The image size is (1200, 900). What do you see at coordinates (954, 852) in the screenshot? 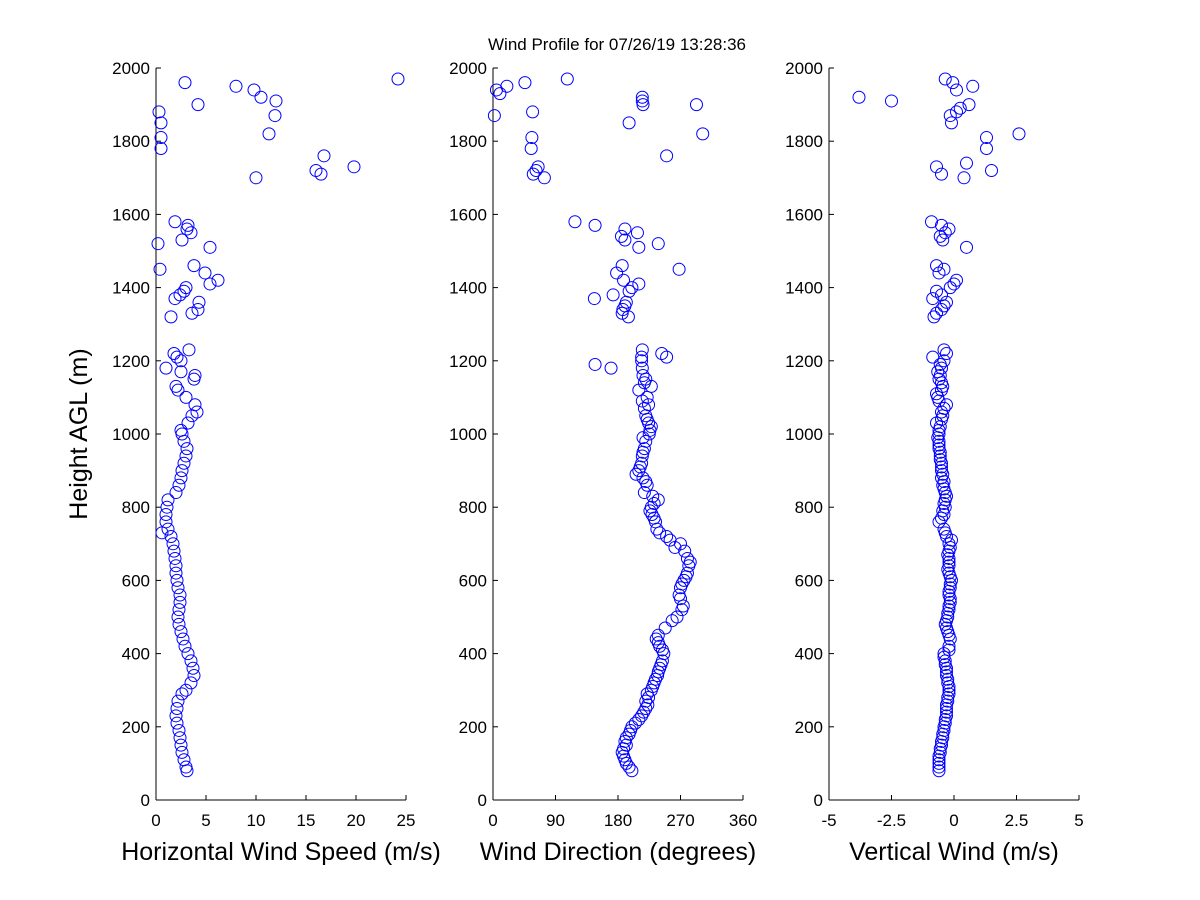
I see `x-axis-label: Vertical Wind (m/s)` at bounding box center [954, 852].